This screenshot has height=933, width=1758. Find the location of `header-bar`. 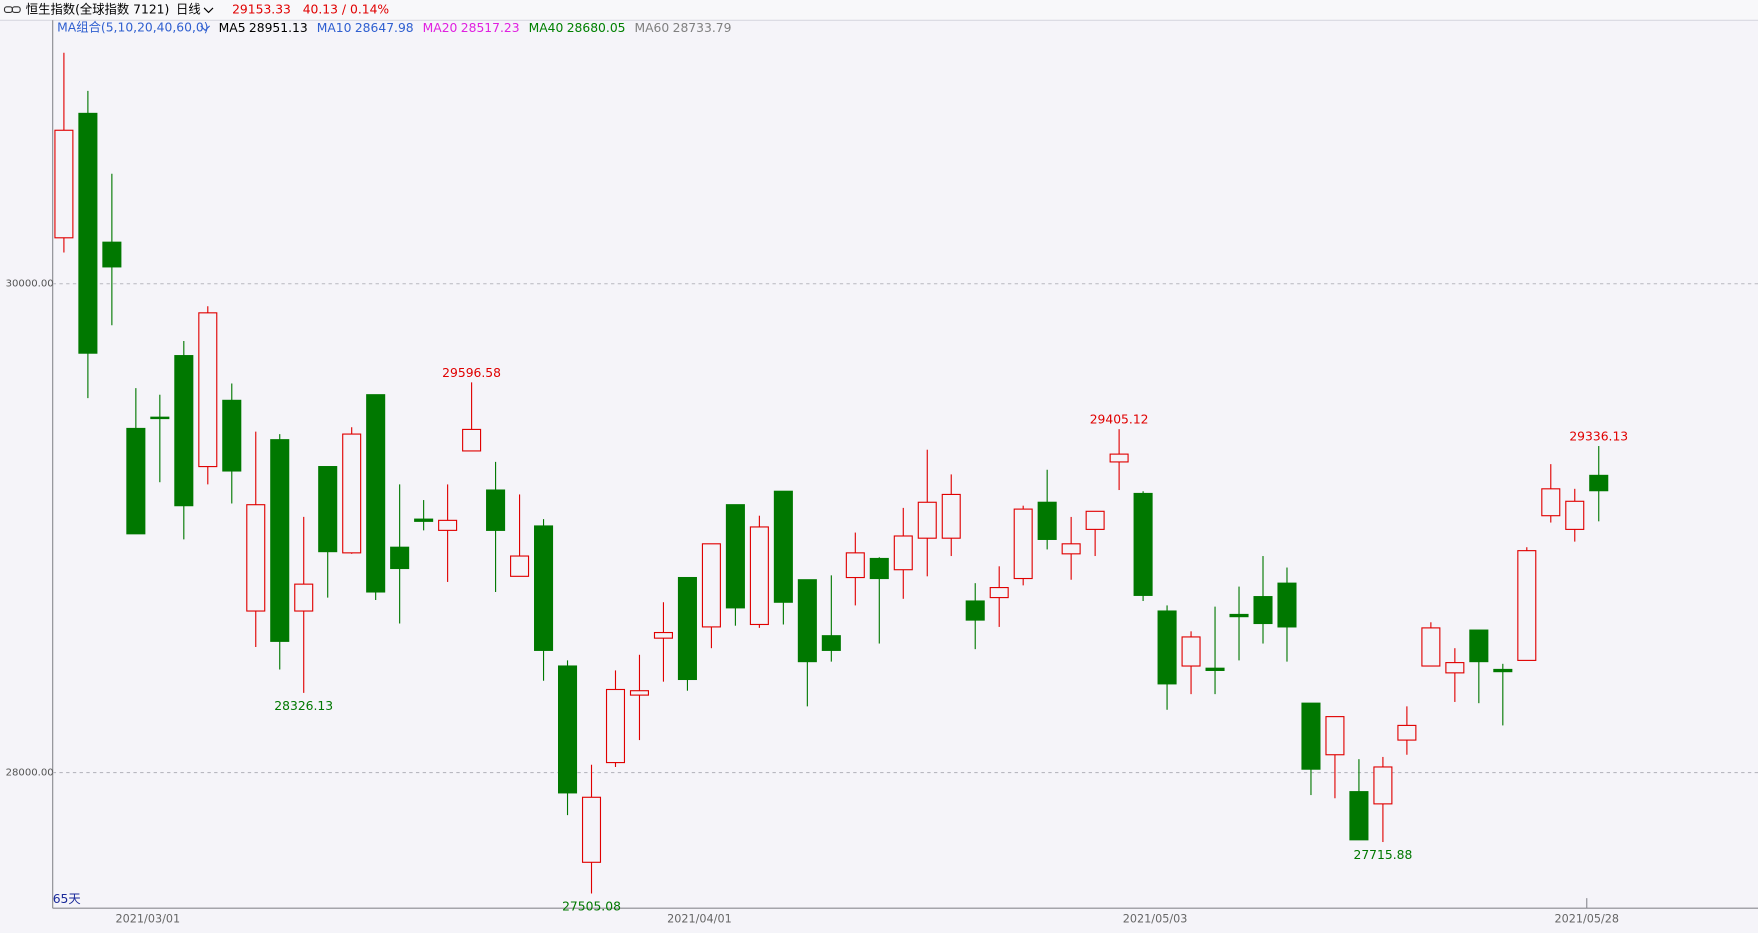

header-bar is located at coordinates (879, 10).